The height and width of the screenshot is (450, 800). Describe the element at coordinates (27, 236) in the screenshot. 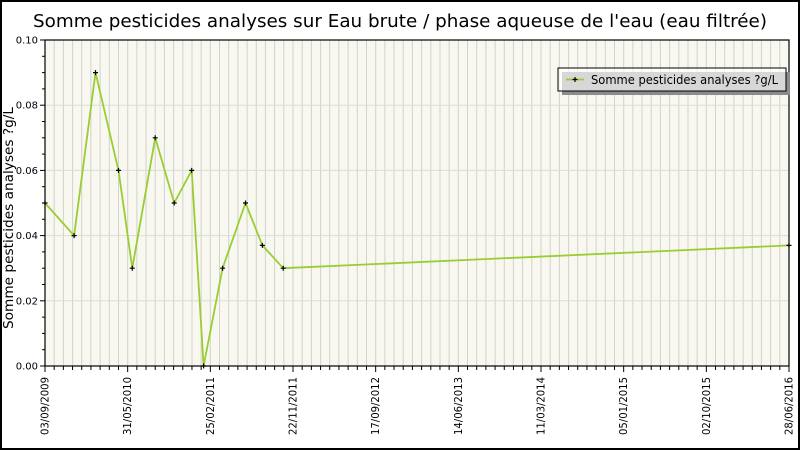

I see `y-tick-label: 0.04` at that location.